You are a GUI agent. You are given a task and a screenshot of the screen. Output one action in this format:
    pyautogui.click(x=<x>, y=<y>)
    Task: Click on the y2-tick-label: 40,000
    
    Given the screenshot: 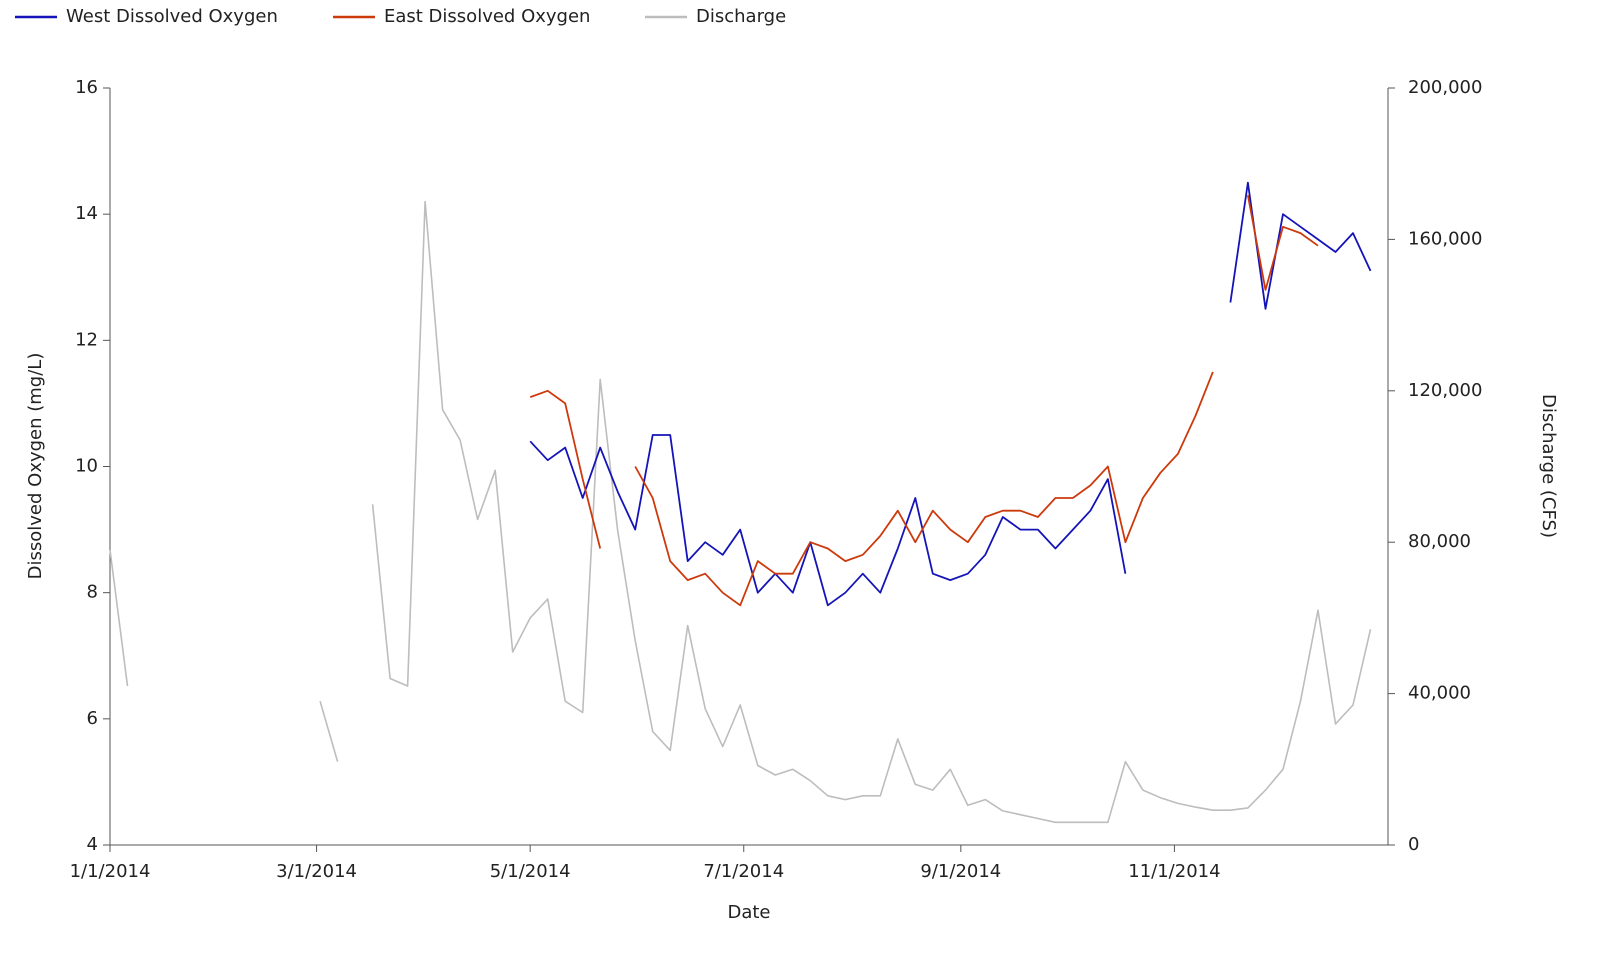 What is the action you would take?
    pyautogui.click(x=1439, y=693)
    